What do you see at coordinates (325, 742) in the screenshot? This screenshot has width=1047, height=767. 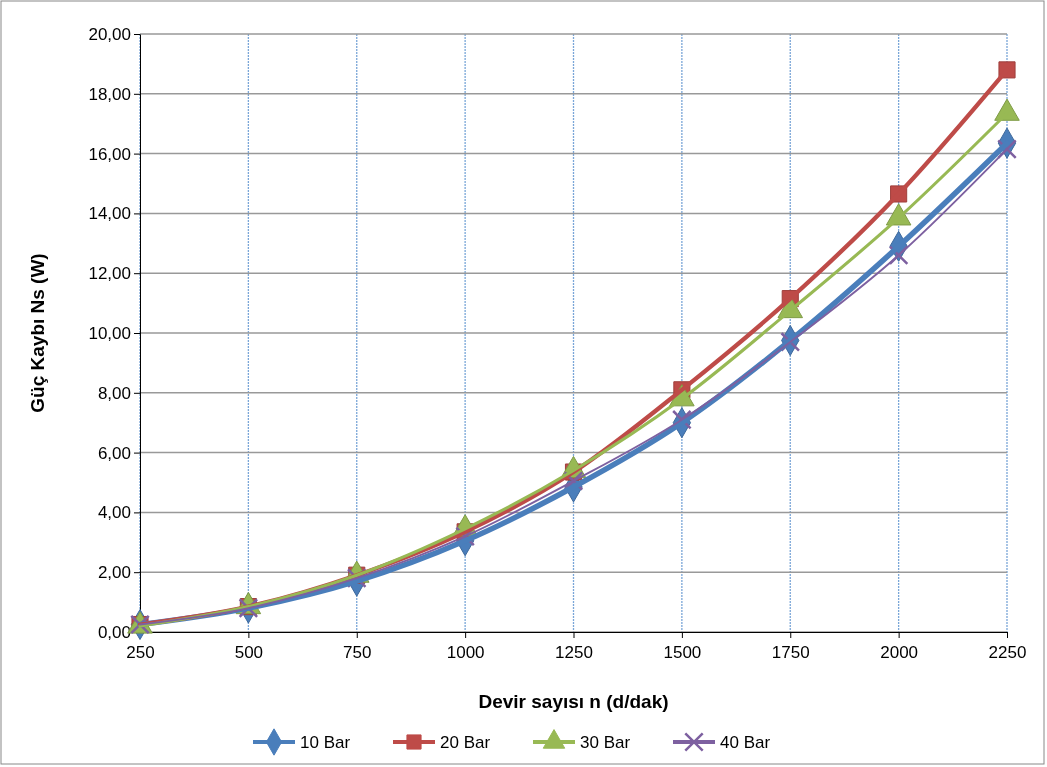 I see `legend-label: 10 Bar` at bounding box center [325, 742].